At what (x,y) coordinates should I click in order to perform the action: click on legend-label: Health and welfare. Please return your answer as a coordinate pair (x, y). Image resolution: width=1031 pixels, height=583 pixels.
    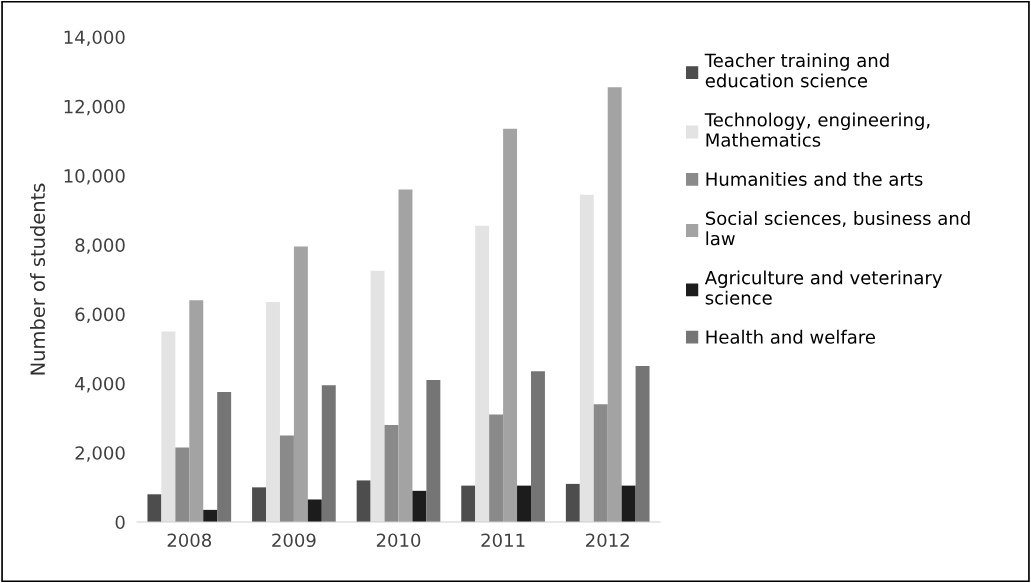
    Looking at the image, I should click on (790, 336).